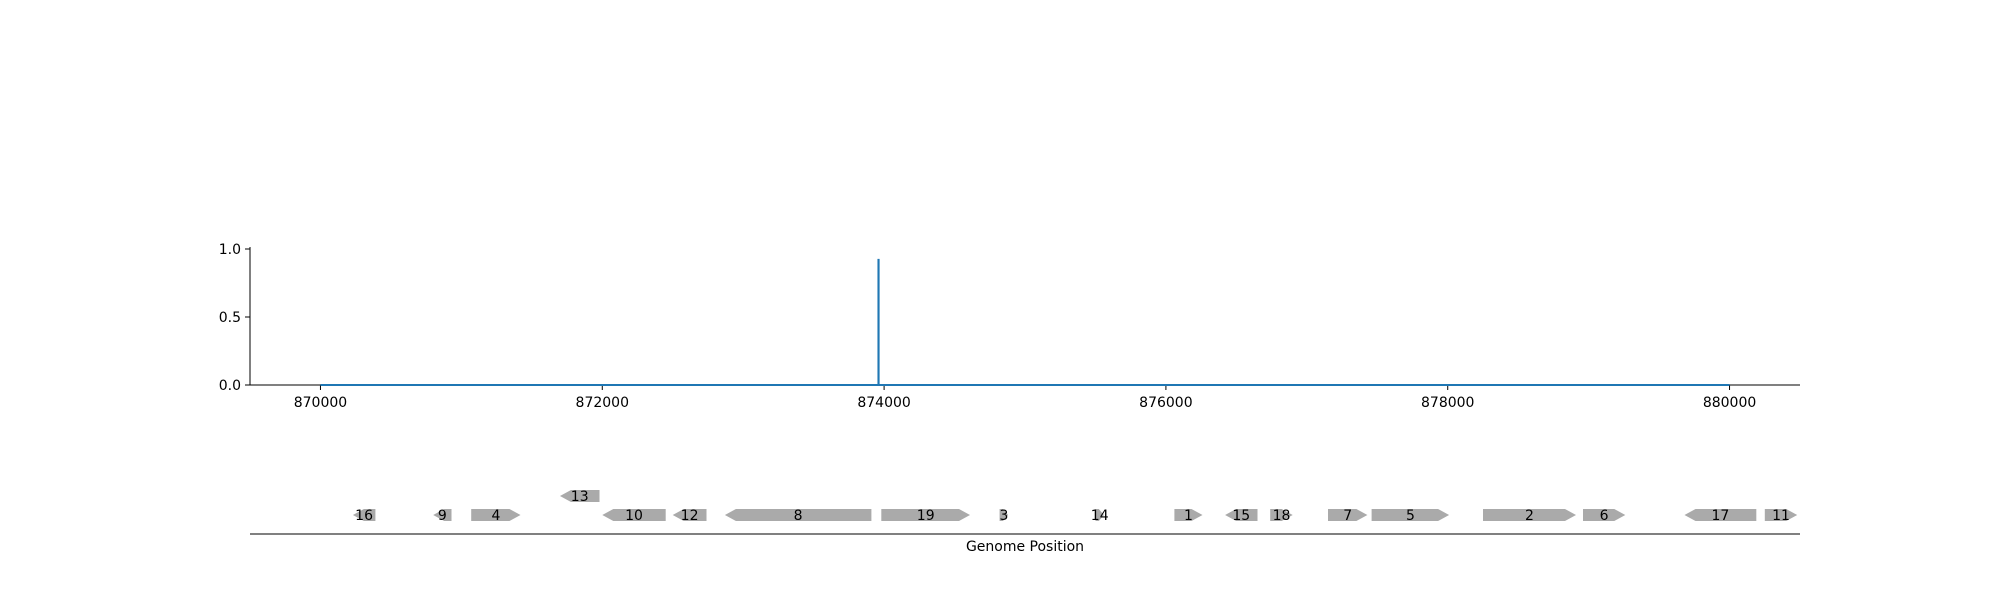 This screenshot has height=604, width=2000. Describe the element at coordinates (1025, 322) in the screenshot. I see `coverage-line` at that location.